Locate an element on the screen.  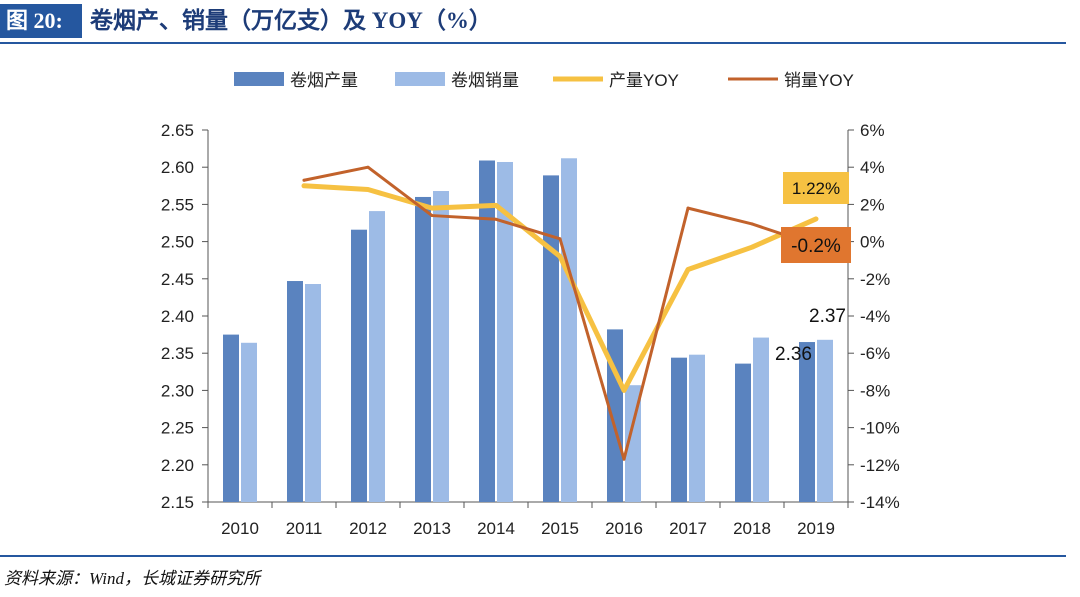
sales-yoy-point-2015 is located at coordinates (560, 239).